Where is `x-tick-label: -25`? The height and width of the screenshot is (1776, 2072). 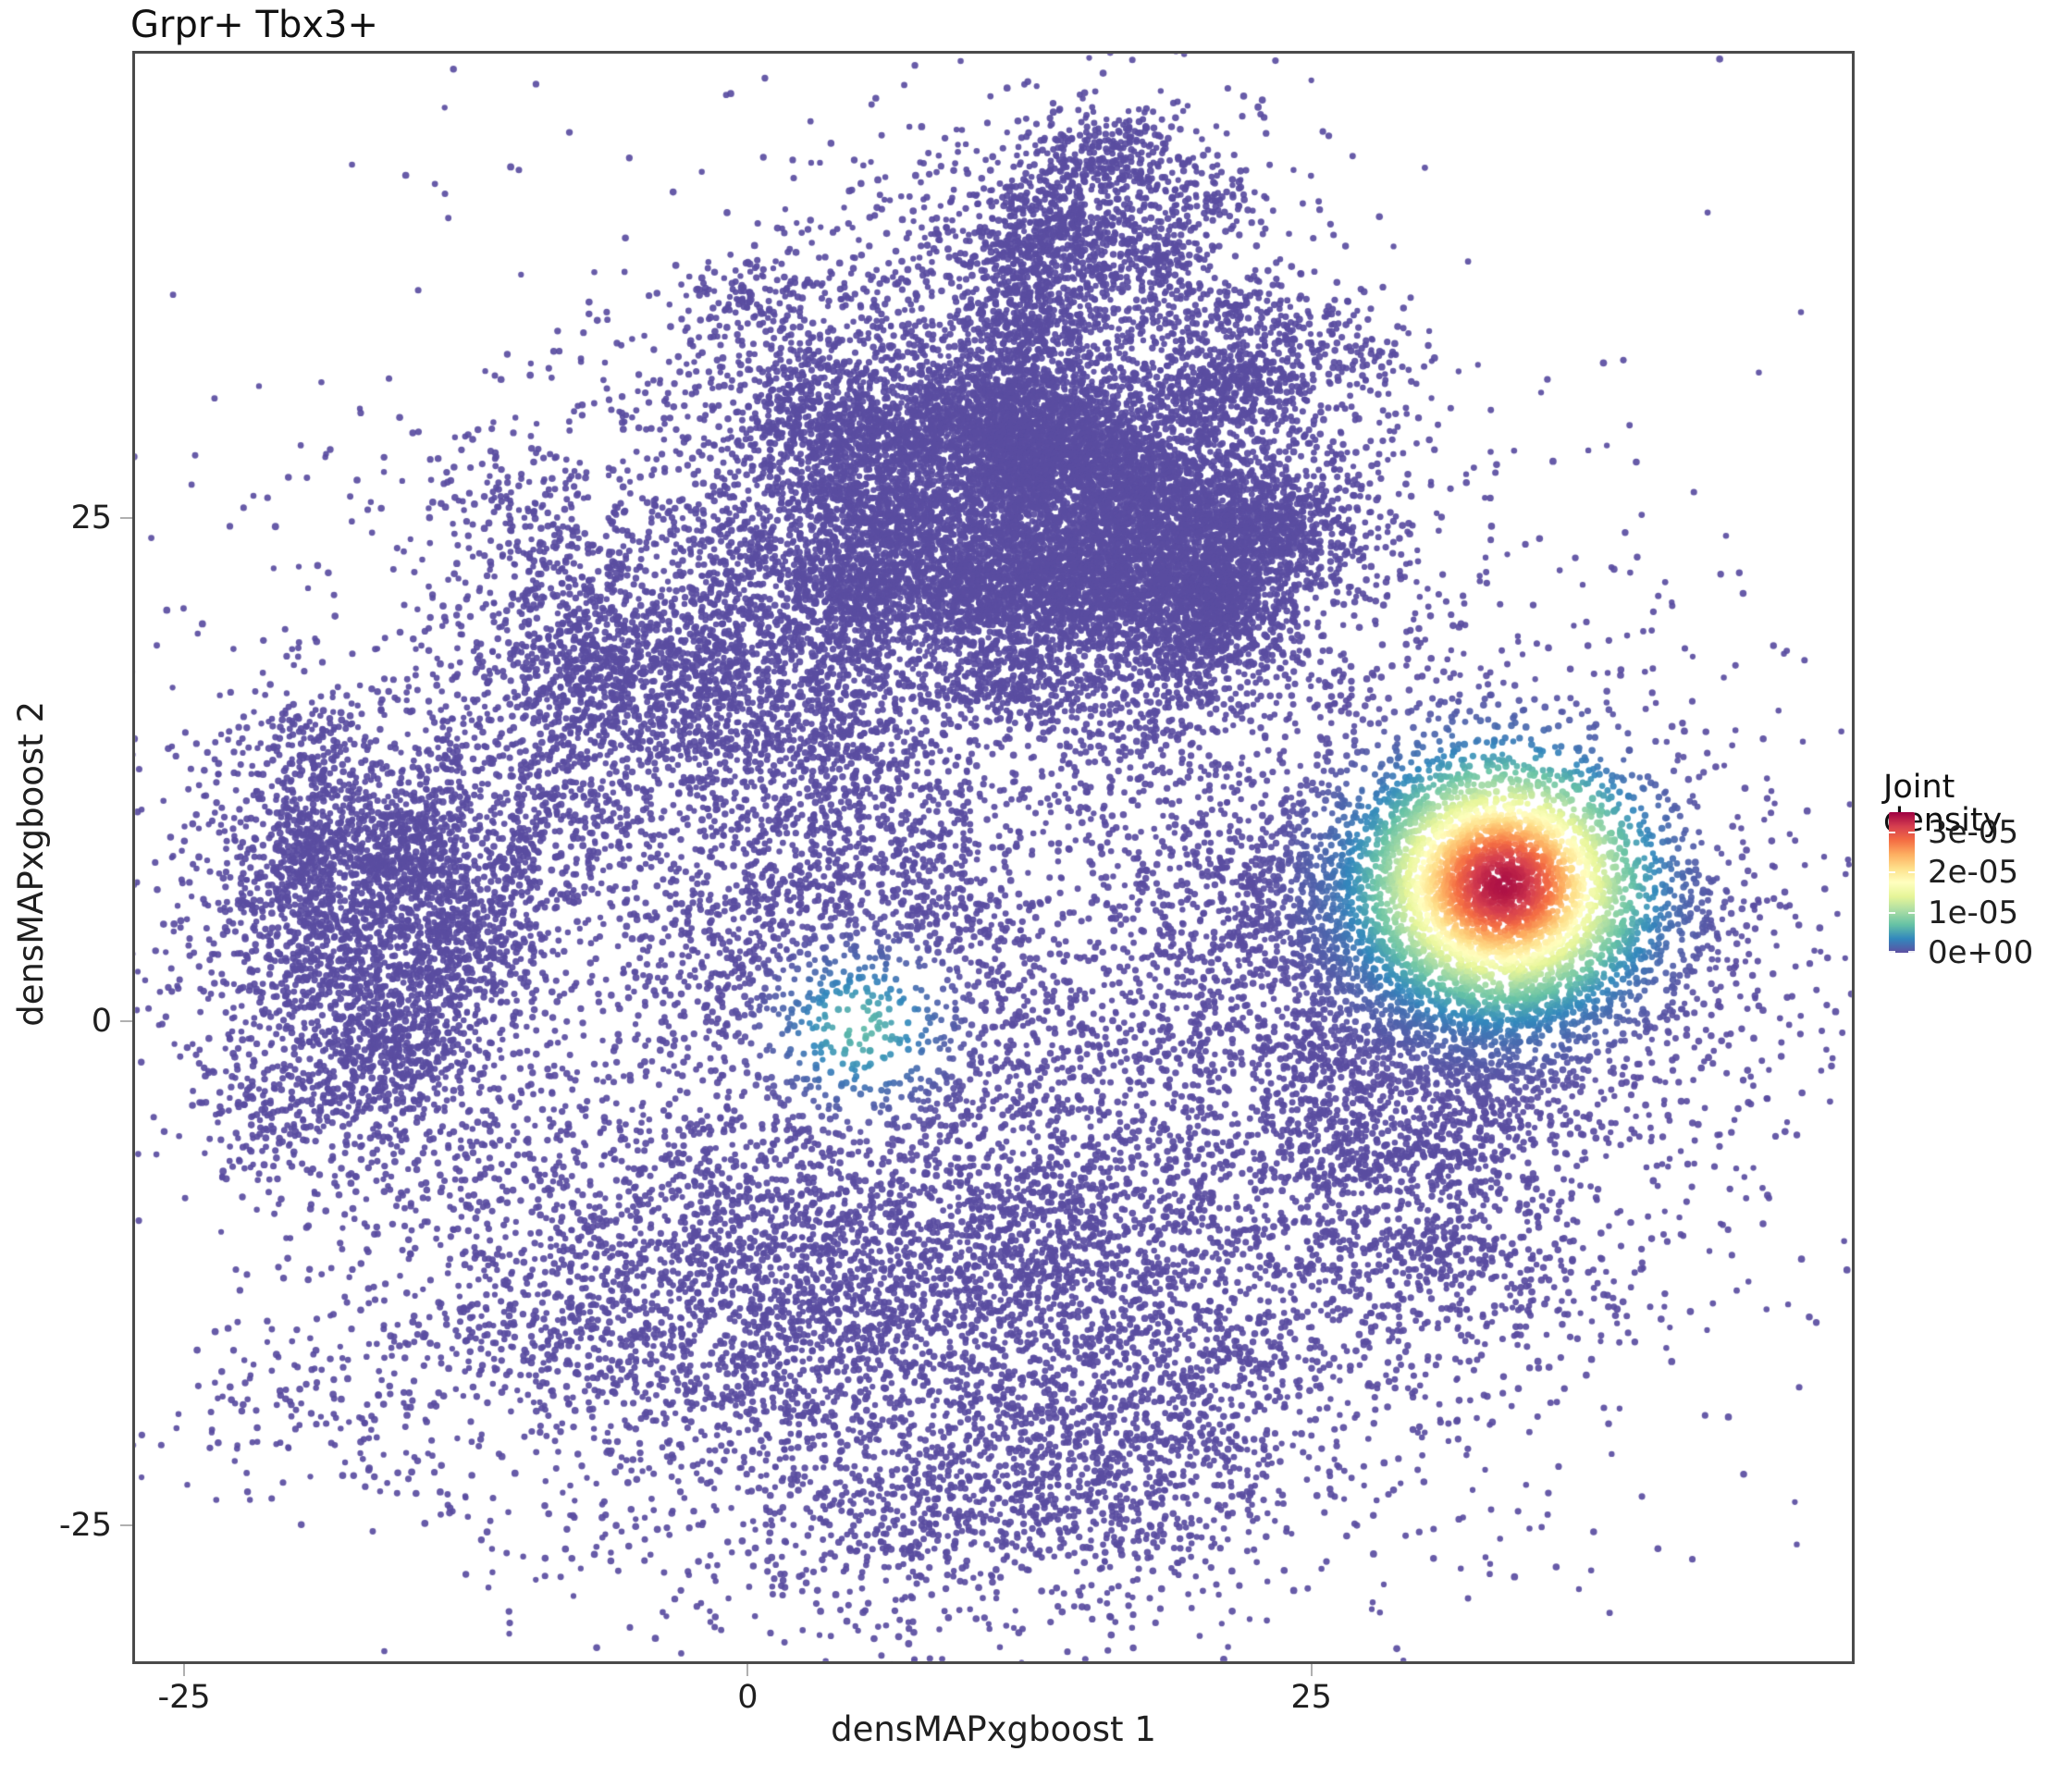
x-tick-label: -25 is located at coordinates (184, 1698).